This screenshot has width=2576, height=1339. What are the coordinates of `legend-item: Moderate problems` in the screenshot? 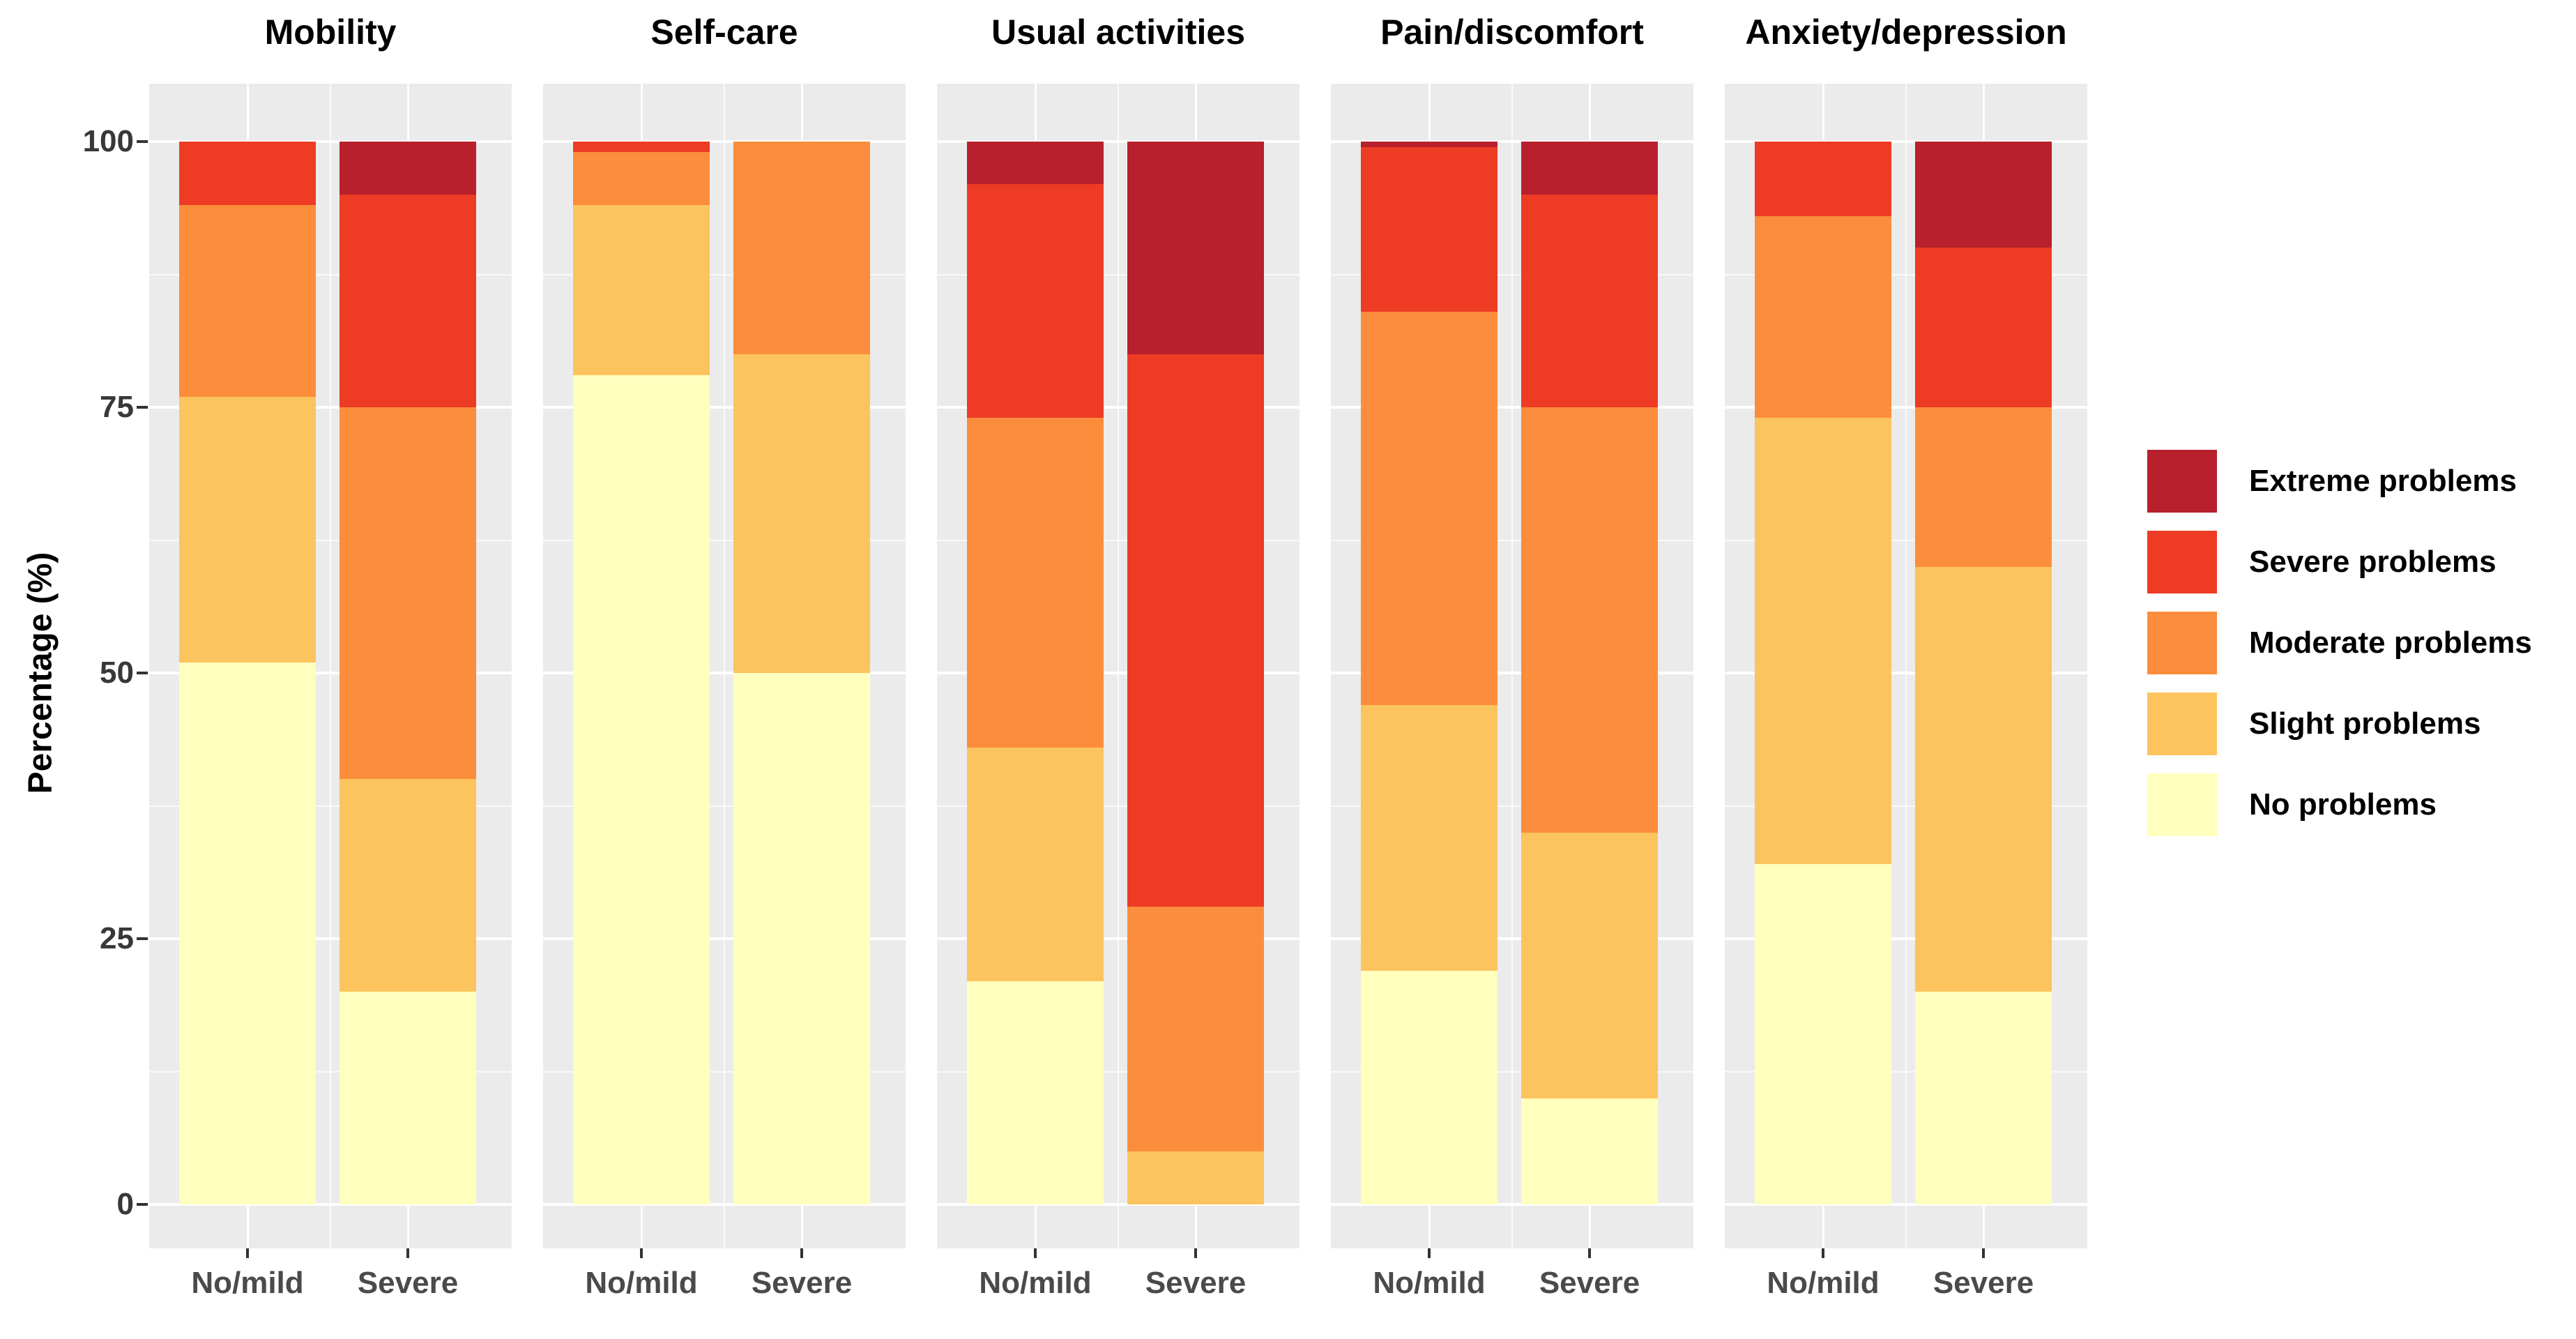 It's located at (2339, 643).